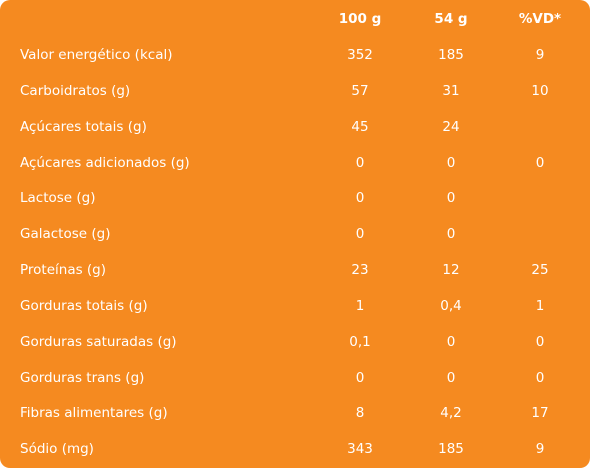 The height and width of the screenshot is (473, 596). Describe the element at coordinates (360, 55) in the screenshot. I see `value-100g: 352` at that location.